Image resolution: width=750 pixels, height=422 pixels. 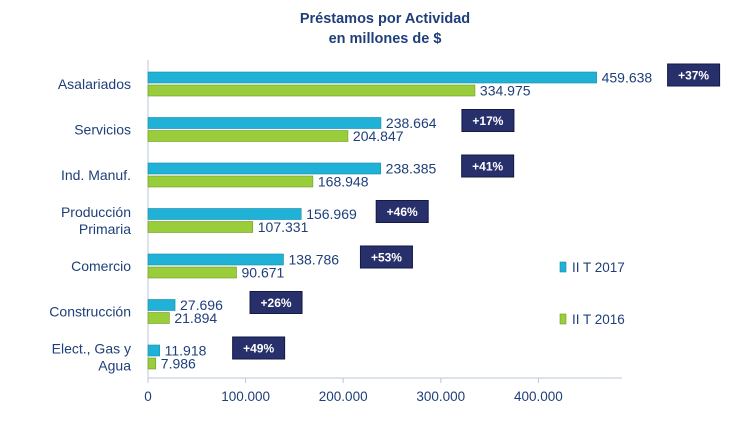 I want to click on growth-badge-label: +41%, so click(x=487, y=167).